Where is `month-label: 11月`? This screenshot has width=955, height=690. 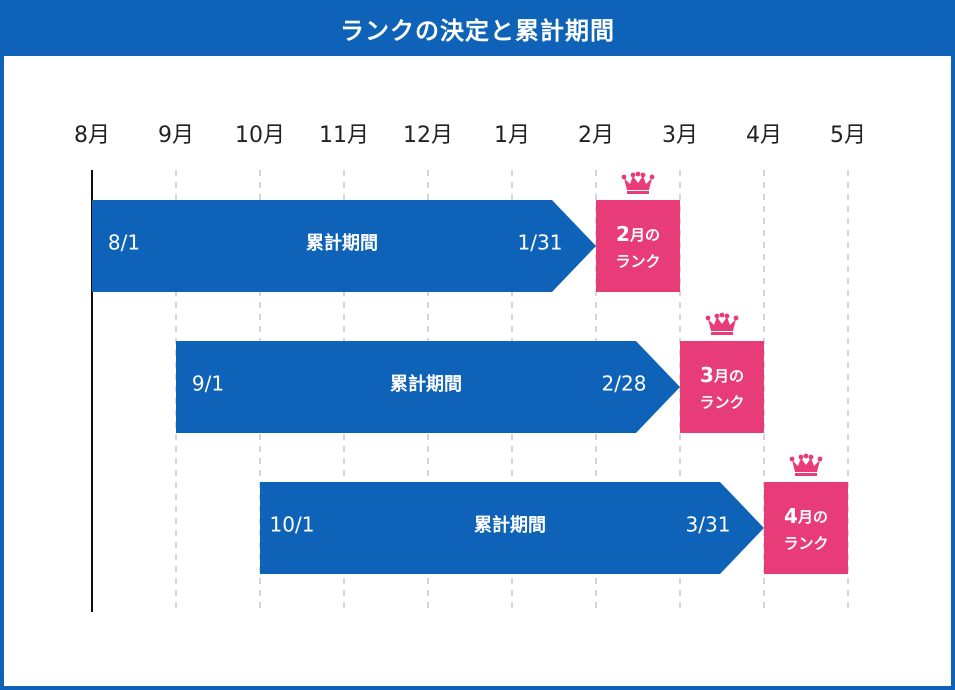 month-label: 11月 is located at coordinates (344, 135).